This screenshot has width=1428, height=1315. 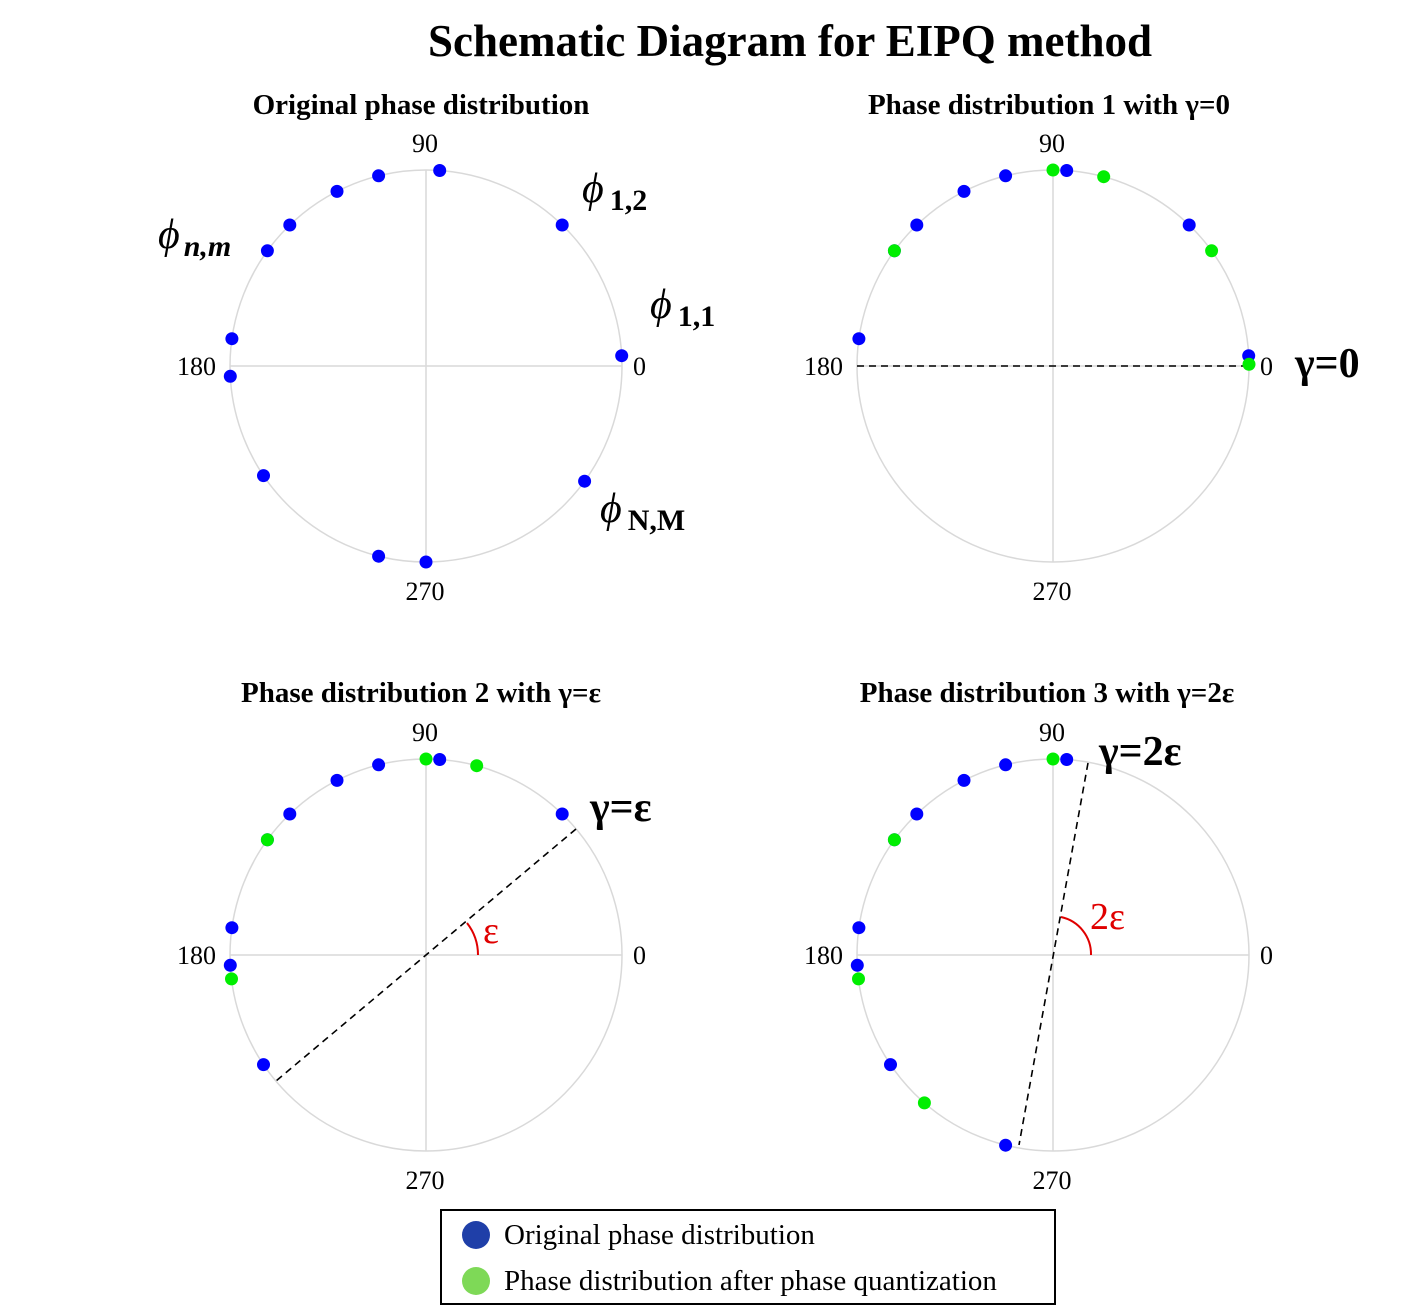 I want to click on legend-item-original: Original phase distribution, so click(x=638, y=1235).